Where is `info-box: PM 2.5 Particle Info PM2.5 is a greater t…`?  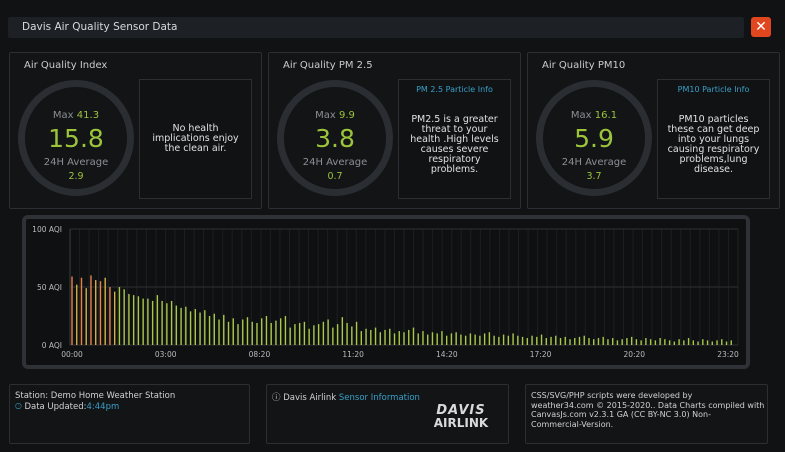
info-box: PM 2.5 Particle Info PM2.5 is a greater t… is located at coordinates (454, 139).